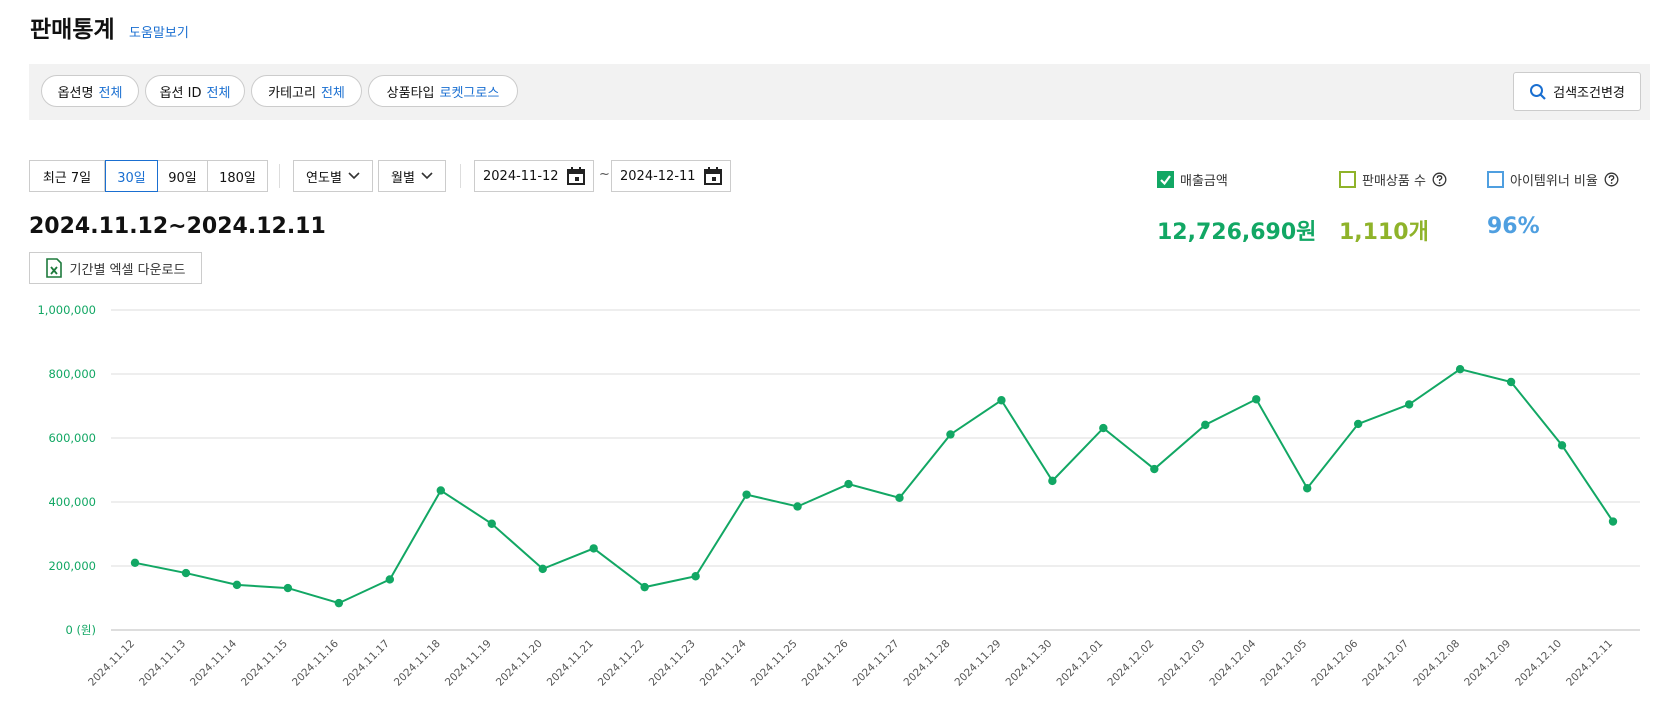 This screenshot has width=1676, height=724. I want to click on filter-chip: 카테고리 전체, so click(306, 91).